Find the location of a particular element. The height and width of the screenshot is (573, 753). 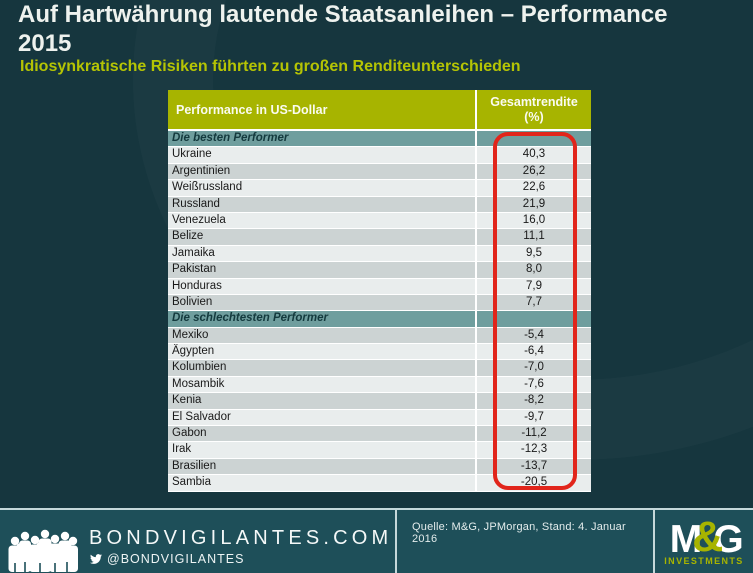

bondvigilantes-site-link: BONDVIGILANTES.COM is located at coordinates (241, 538).